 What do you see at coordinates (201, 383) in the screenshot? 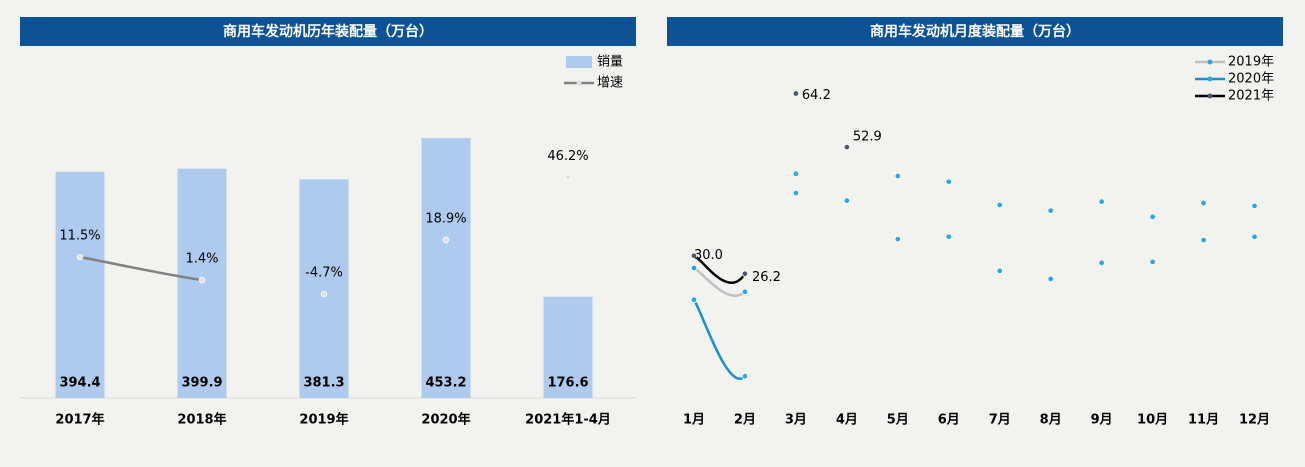
I see `data-label: 399.9` at bounding box center [201, 383].